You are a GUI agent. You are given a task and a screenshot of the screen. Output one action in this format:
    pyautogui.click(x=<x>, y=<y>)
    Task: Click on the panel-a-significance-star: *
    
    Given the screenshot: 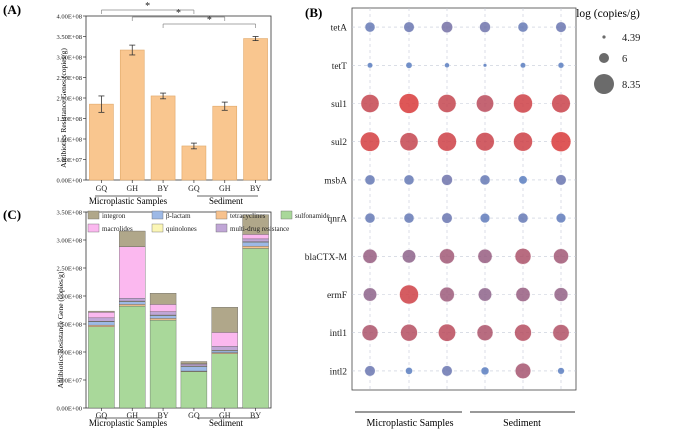 What is the action you would take?
    pyautogui.click(x=209, y=20)
    